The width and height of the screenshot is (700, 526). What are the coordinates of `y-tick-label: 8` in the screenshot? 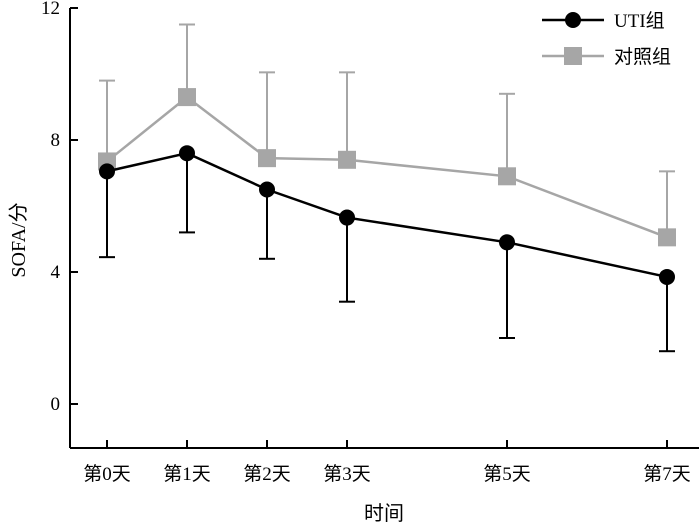 It's located at (56, 140).